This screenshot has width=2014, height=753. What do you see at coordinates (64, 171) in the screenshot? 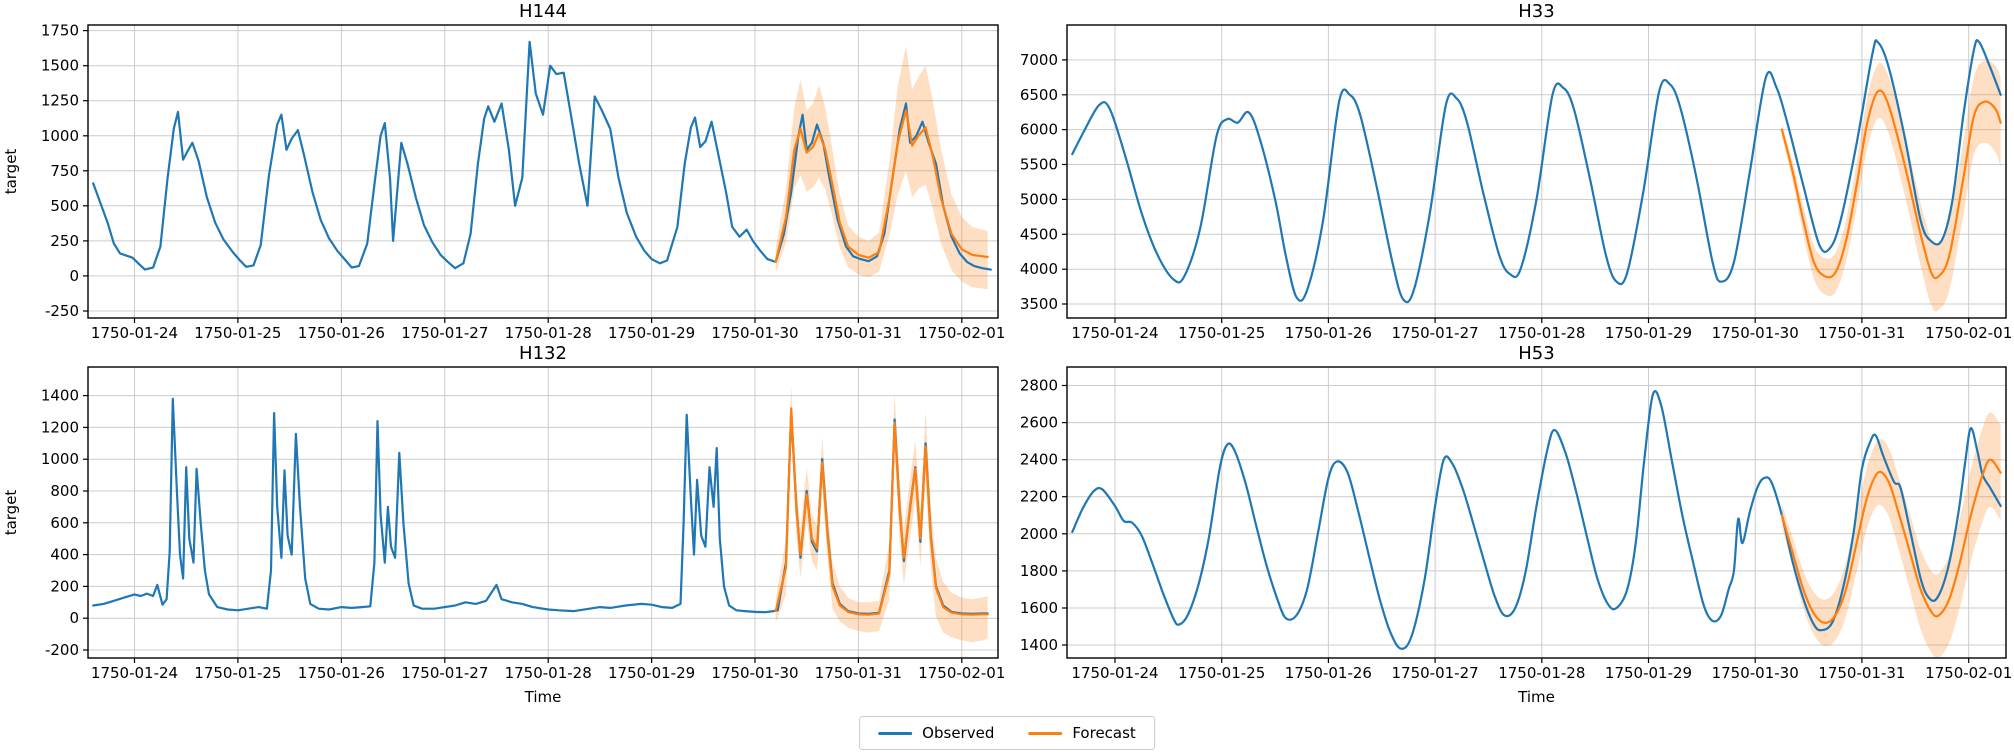
I see `svg-text: 750` at bounding box center [64, 171].